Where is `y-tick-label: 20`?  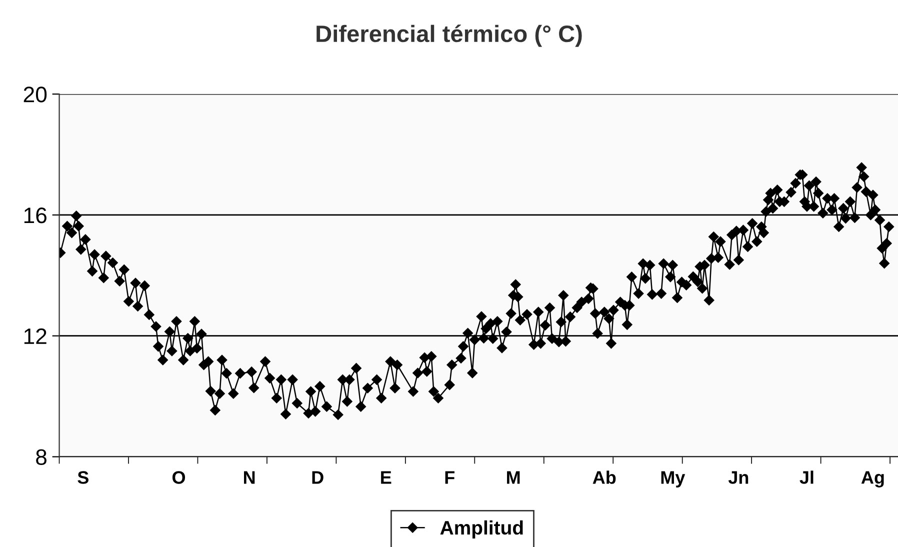
y-tick-label: 20 is located at coordinates (35, 94).